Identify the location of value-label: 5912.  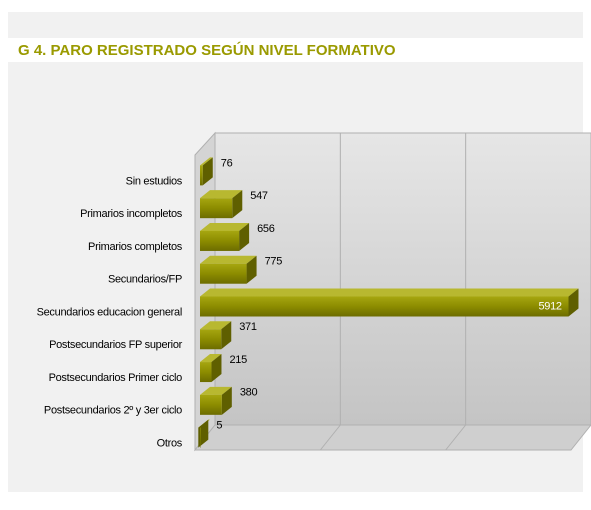
(549, 306).